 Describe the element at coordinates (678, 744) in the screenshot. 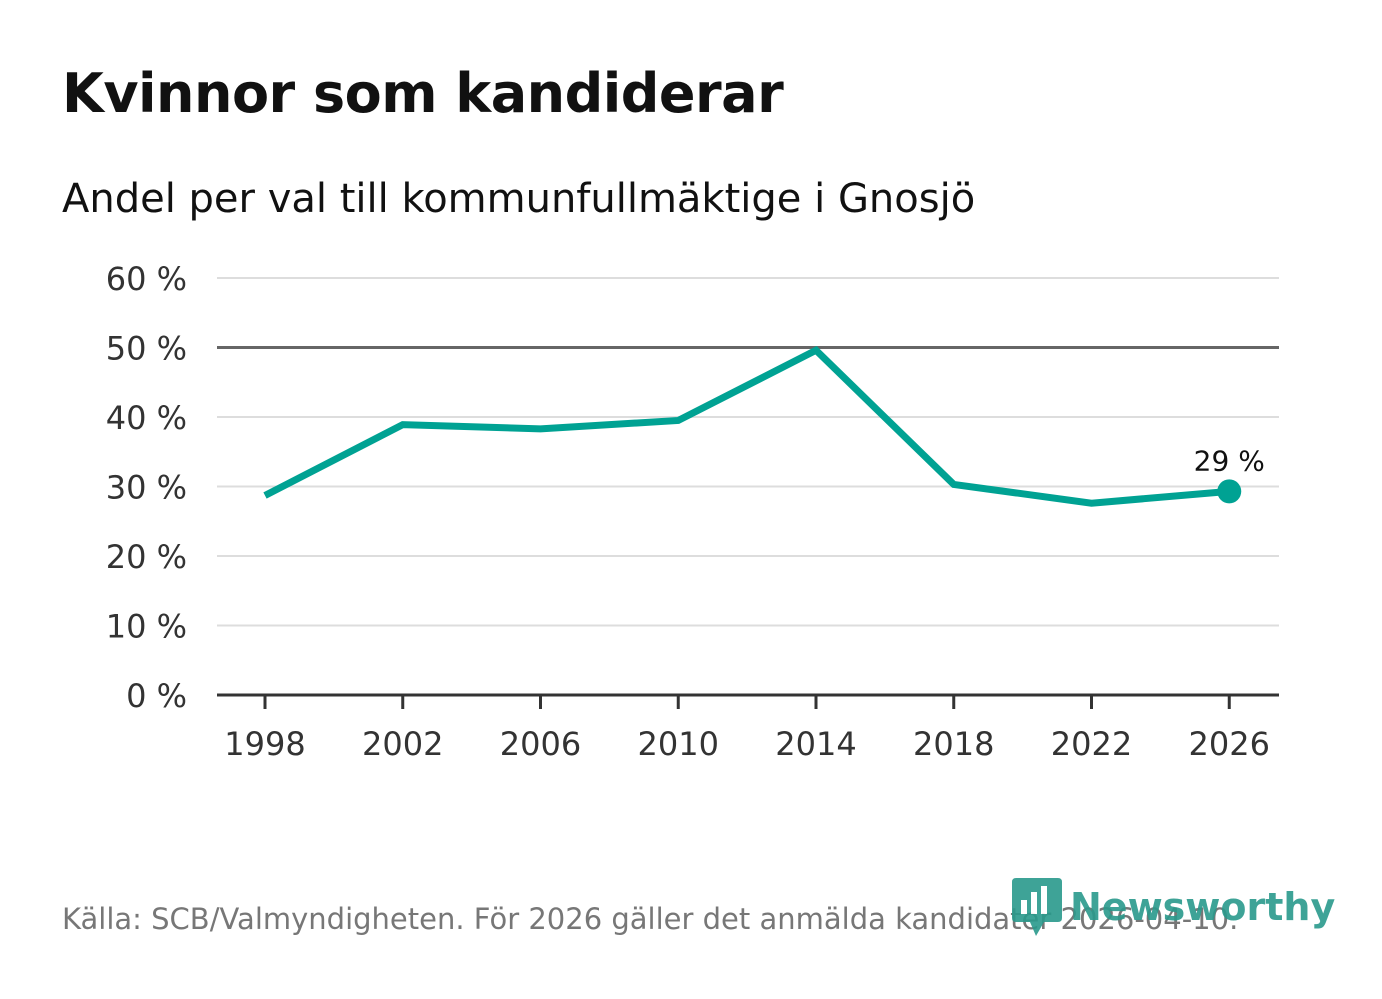

I see `x-tick-label: 2010` at that location.